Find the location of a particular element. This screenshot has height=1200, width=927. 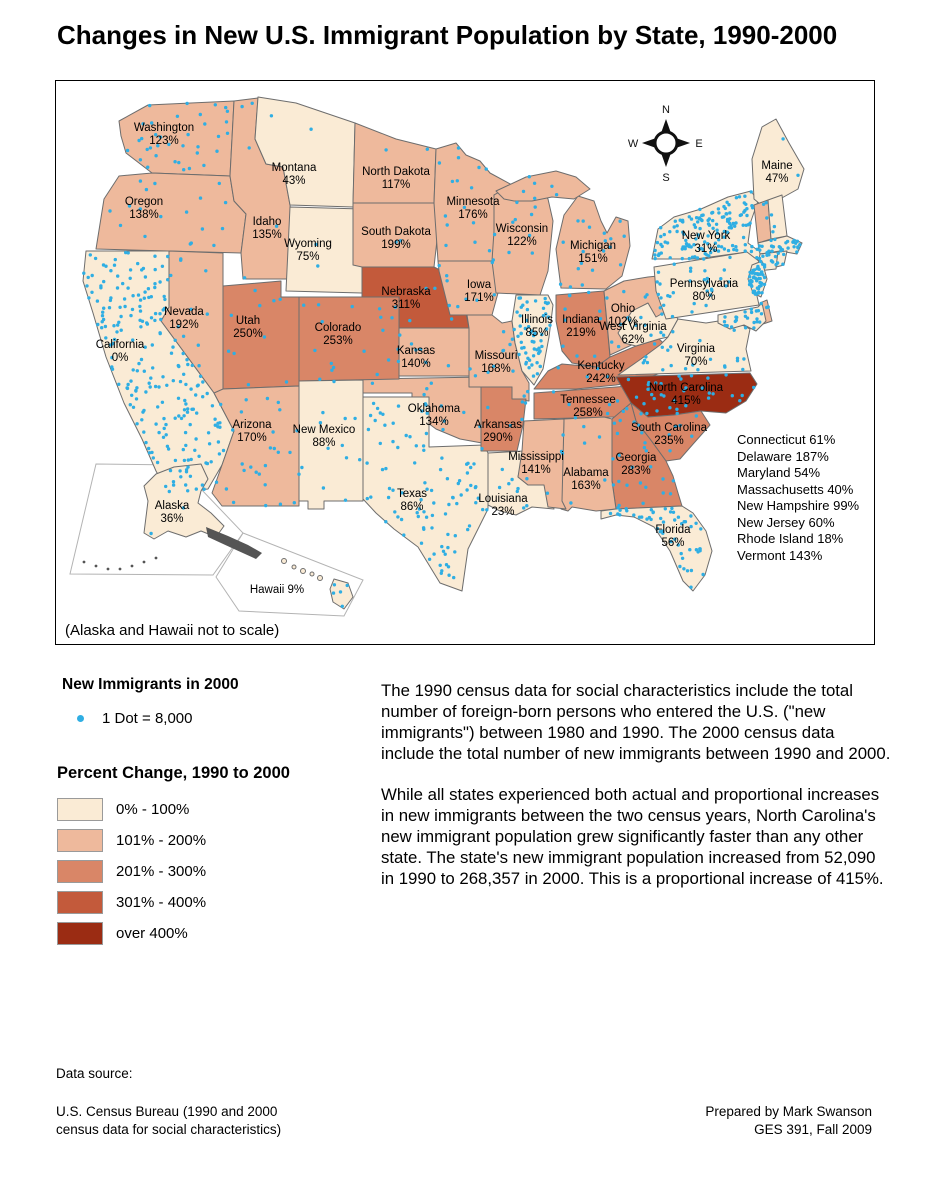

state-label-south-dakota: 199% is located at coordinates (395, 245).